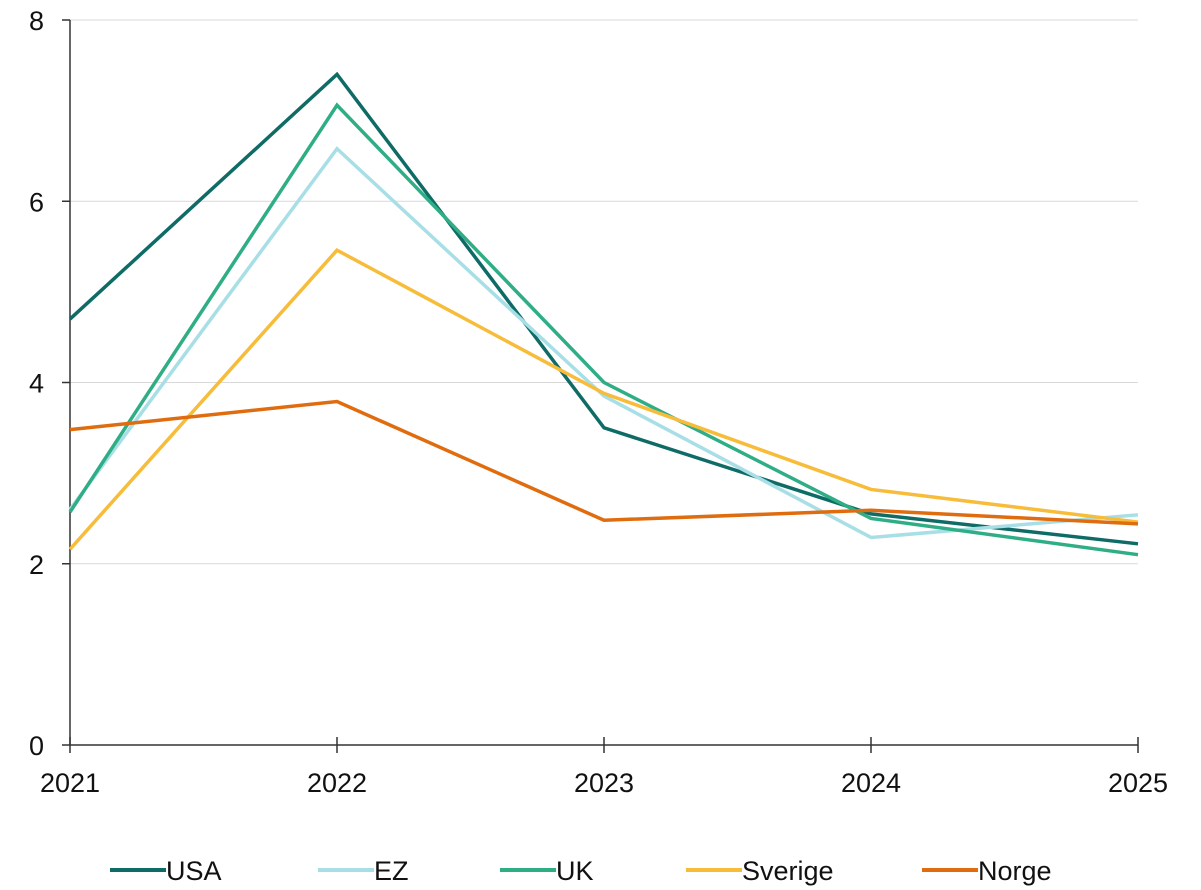 The height and width of the screenshot is (890, 1201). What do you see at coordinates (788, 871) in the screenshot?
I see `legend-label-sverige: Sverige` at bounding box center [788, 871].